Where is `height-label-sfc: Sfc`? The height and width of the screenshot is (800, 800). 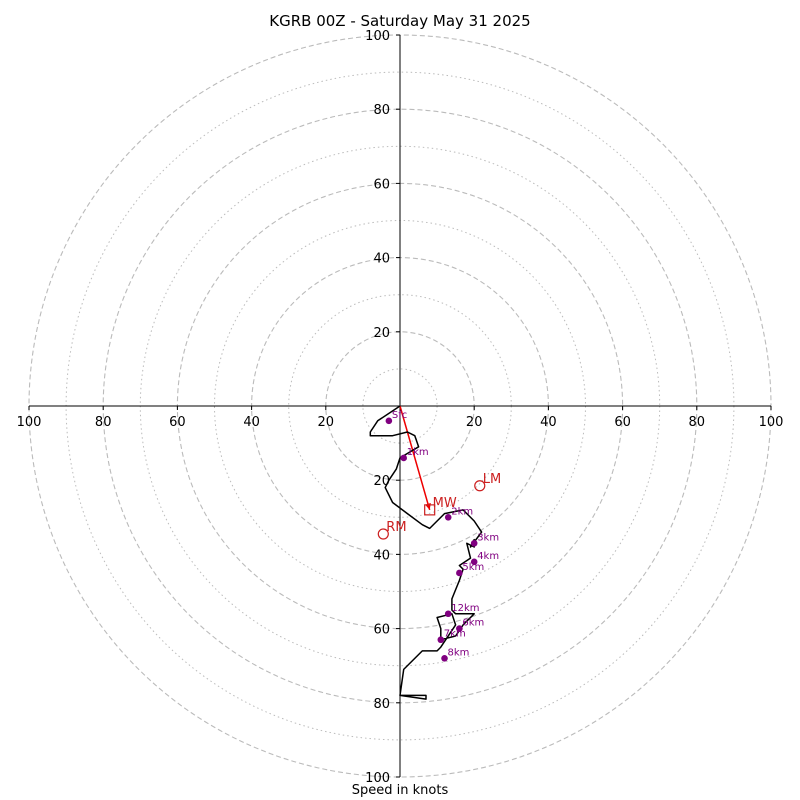
height-label-sfc: Sfc is located at coordinates (399, 415).